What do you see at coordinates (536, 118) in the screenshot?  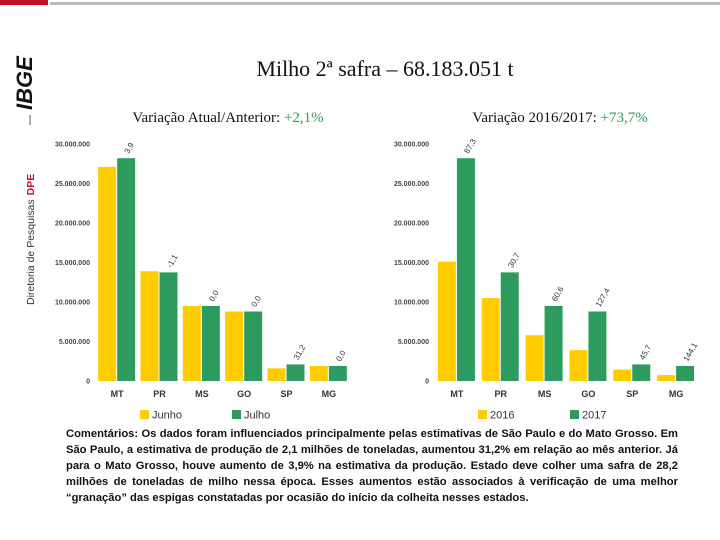 I see `subtitle-text: Variação 2016/2017:` at bounding box center [536, 118].